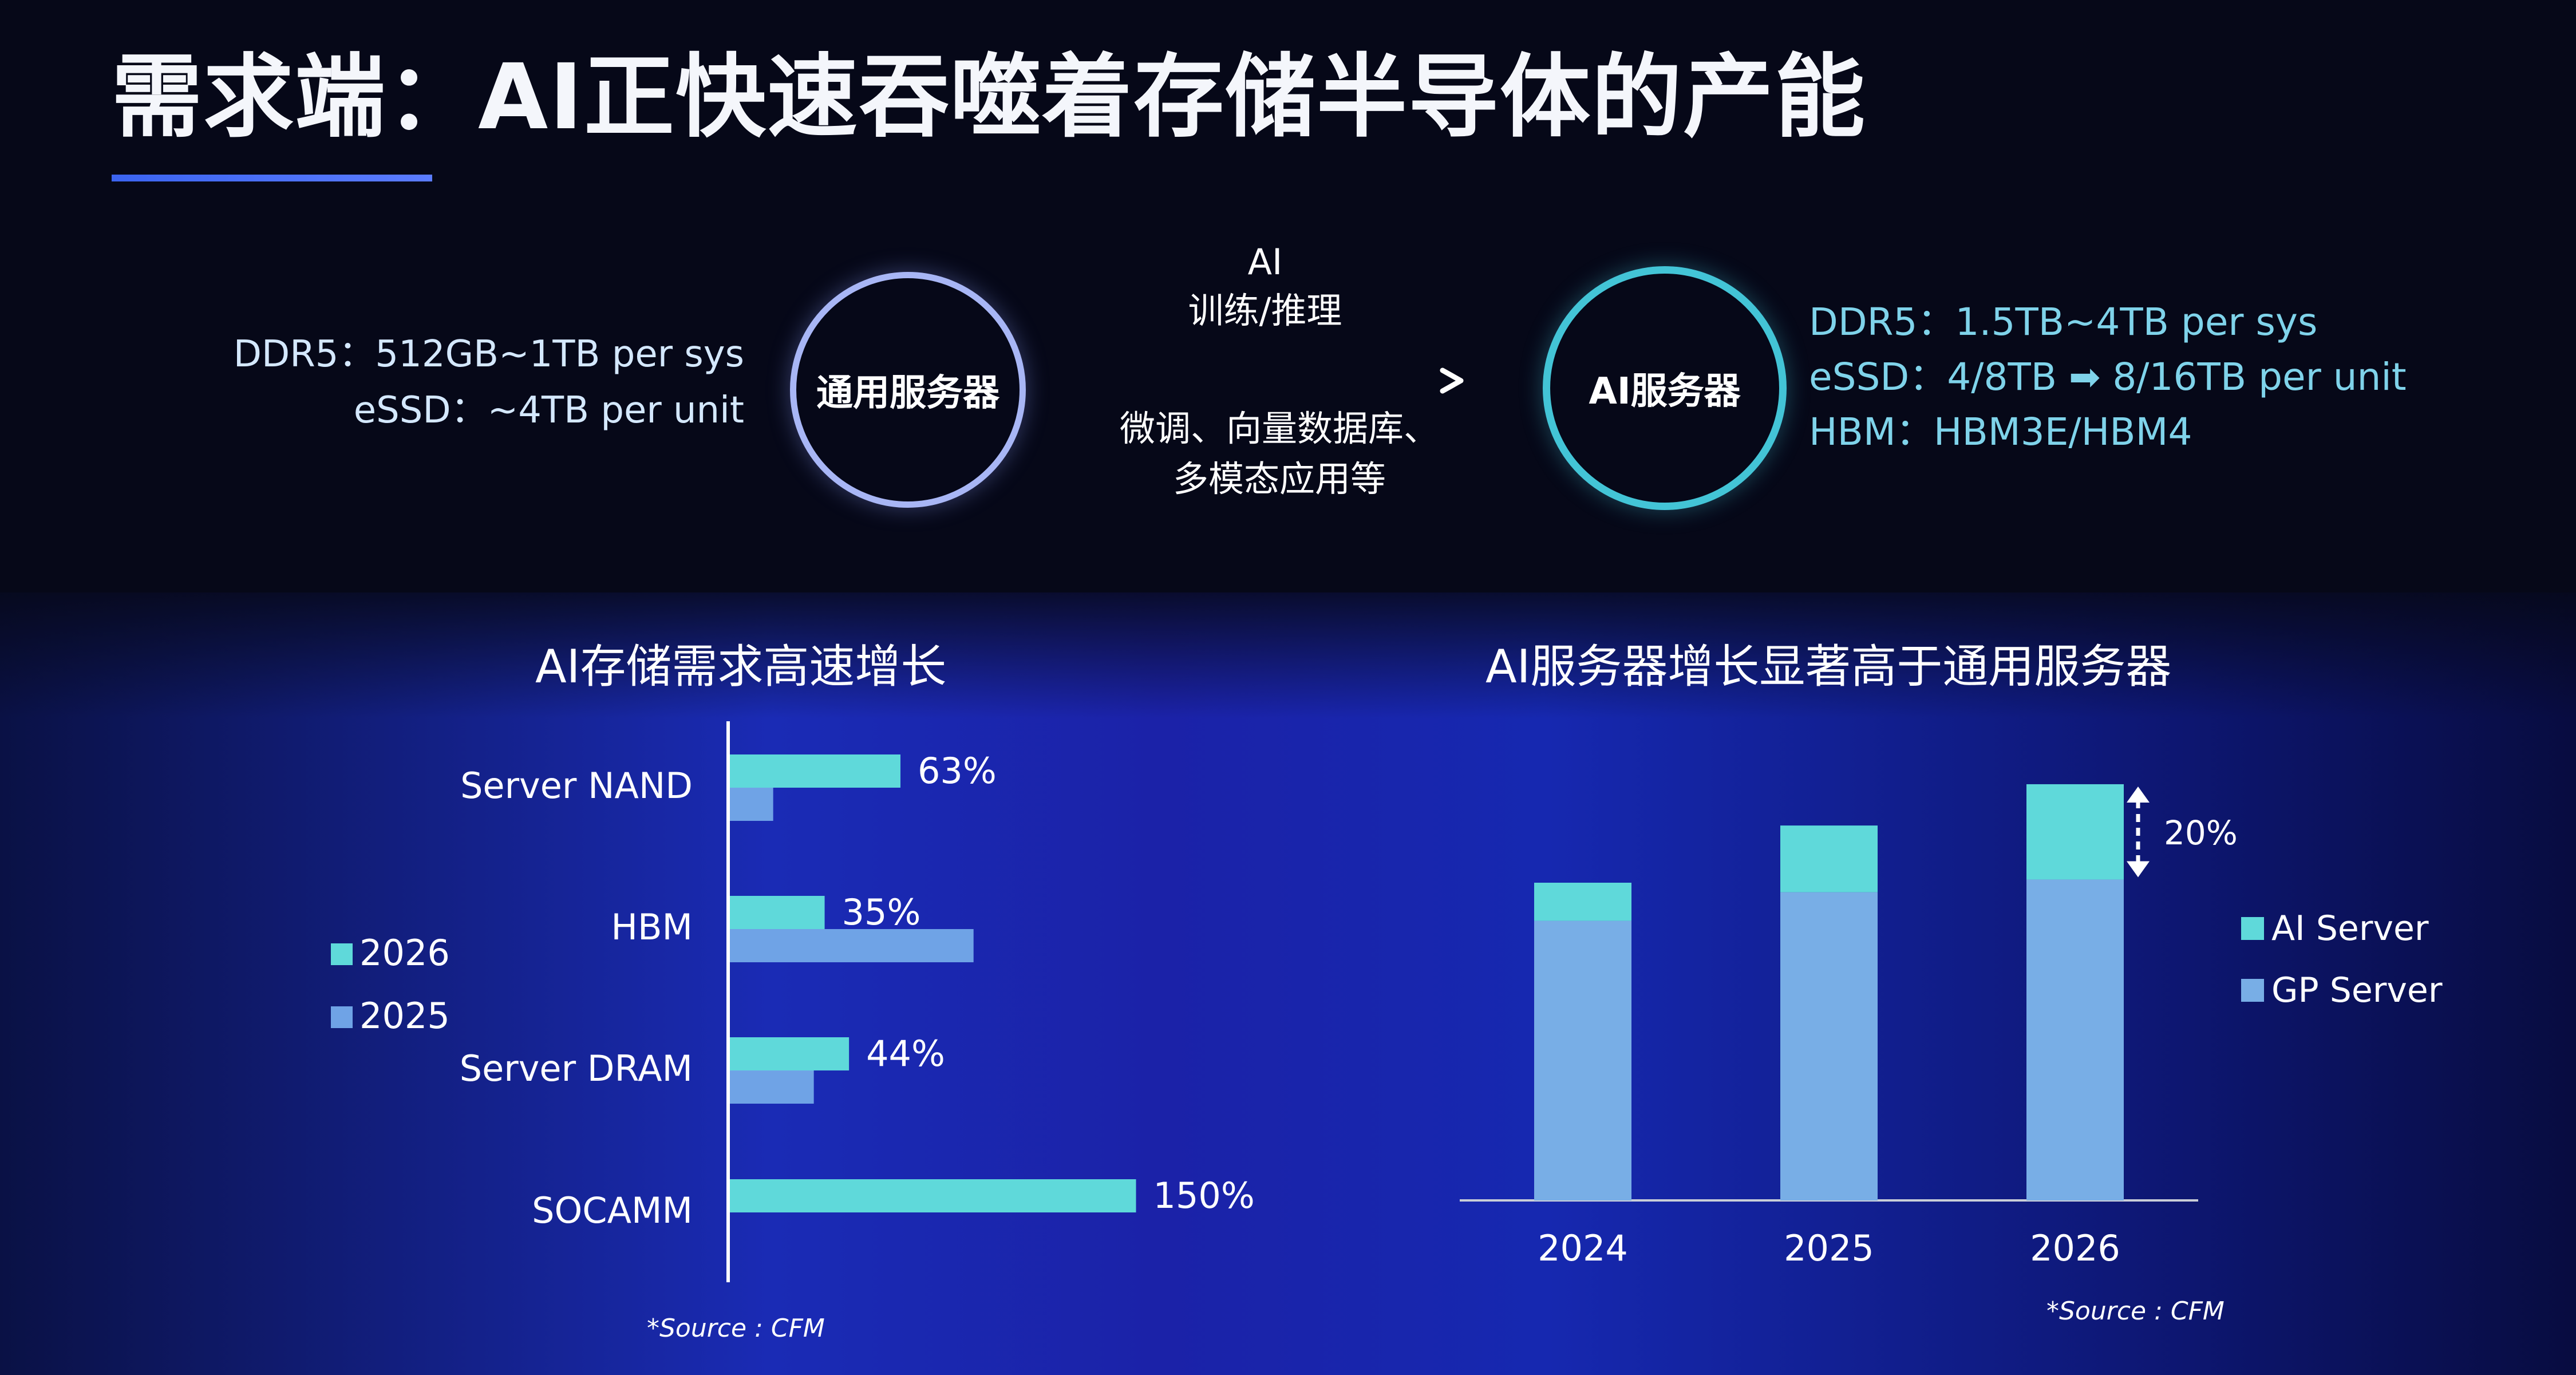 This screenshot has width=2576, height=1375. Describe the element at coordinates (404, 1016) in the screenshot. I see `chart1-legend-label-2025: 2025` at that location.